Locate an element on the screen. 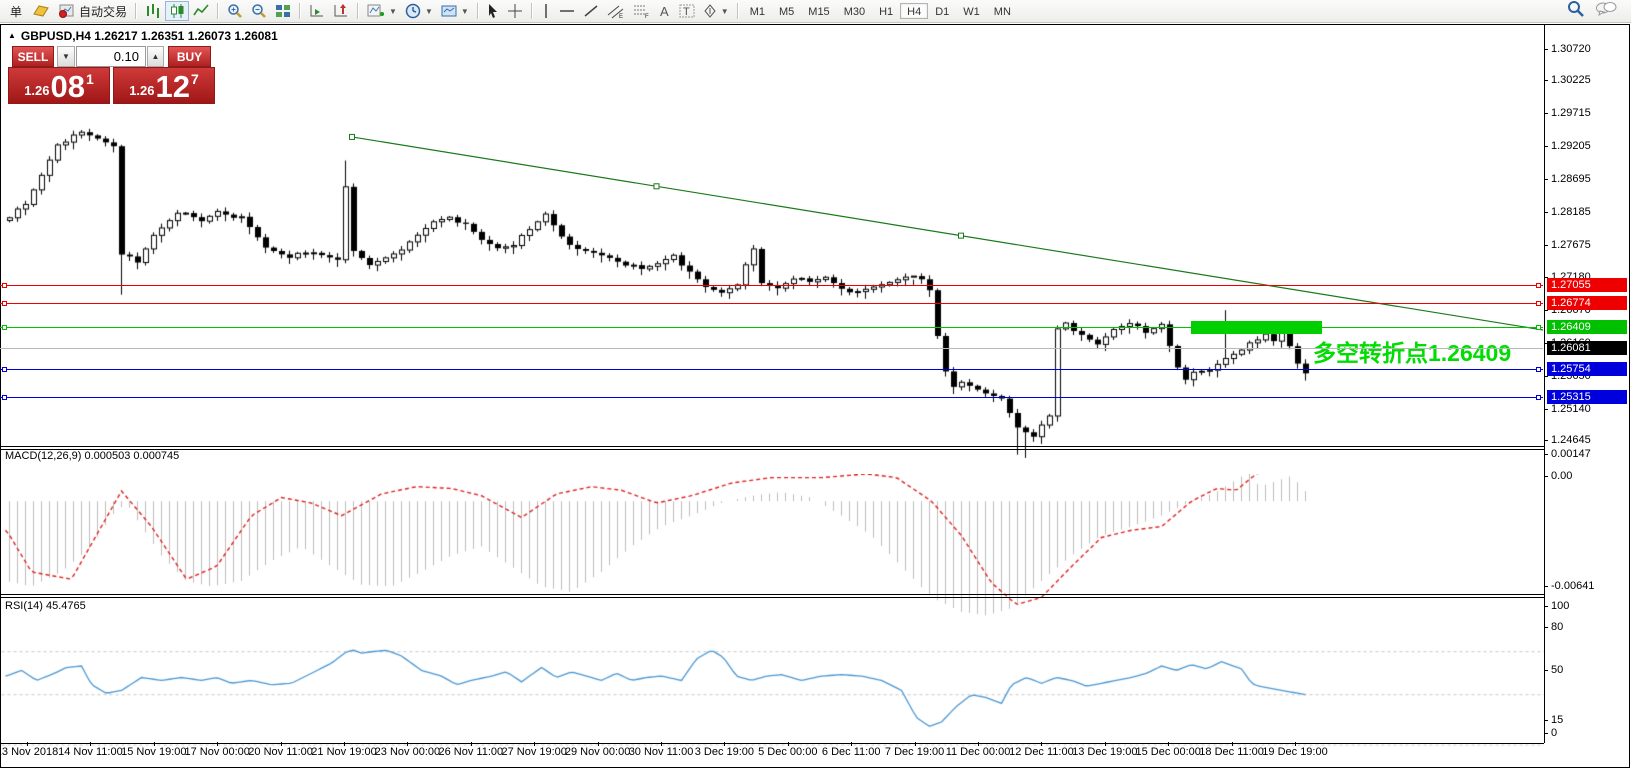 This screenshot has width=1631, height=769. buy-button: BUY is located at coordinates (189, 56).